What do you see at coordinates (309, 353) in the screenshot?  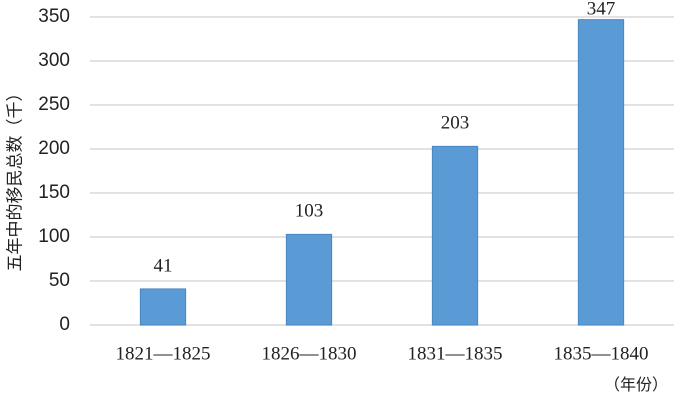 I see `x-tick-label: 1826—1830` at bounding box center [309, 353].